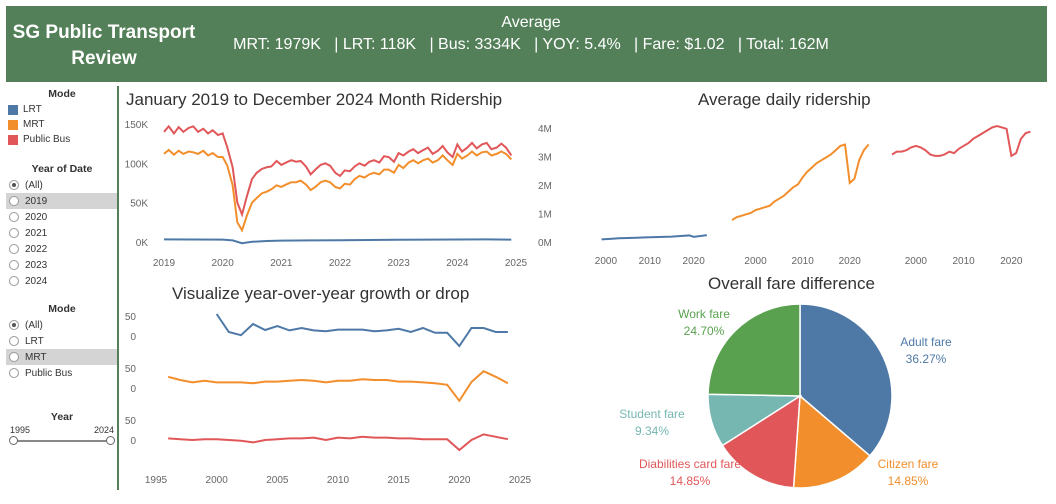 This screenshot has width=1056, height=504. Describe the element at coordinates (791, 283) in the screenshot. I see `fare-chart-title: Overall fare difference` at that location.